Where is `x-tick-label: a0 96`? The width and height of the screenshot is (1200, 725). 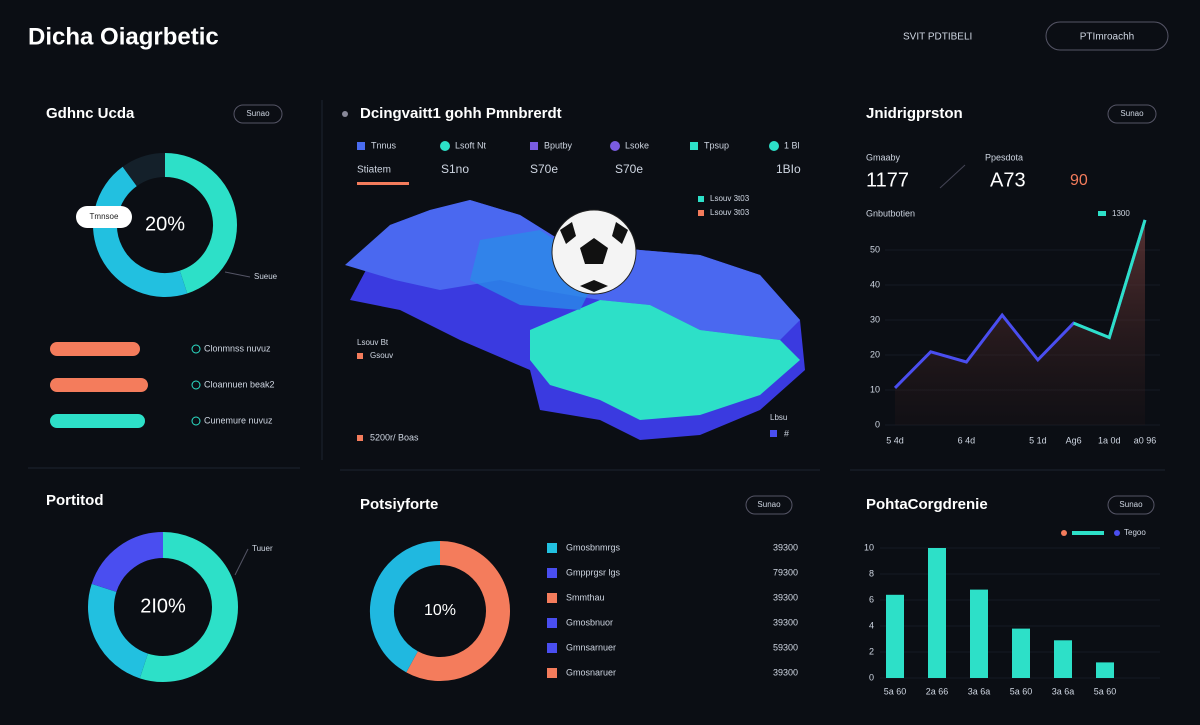 x-tick-label: a0 96 is located at coordinates (1145, 440).